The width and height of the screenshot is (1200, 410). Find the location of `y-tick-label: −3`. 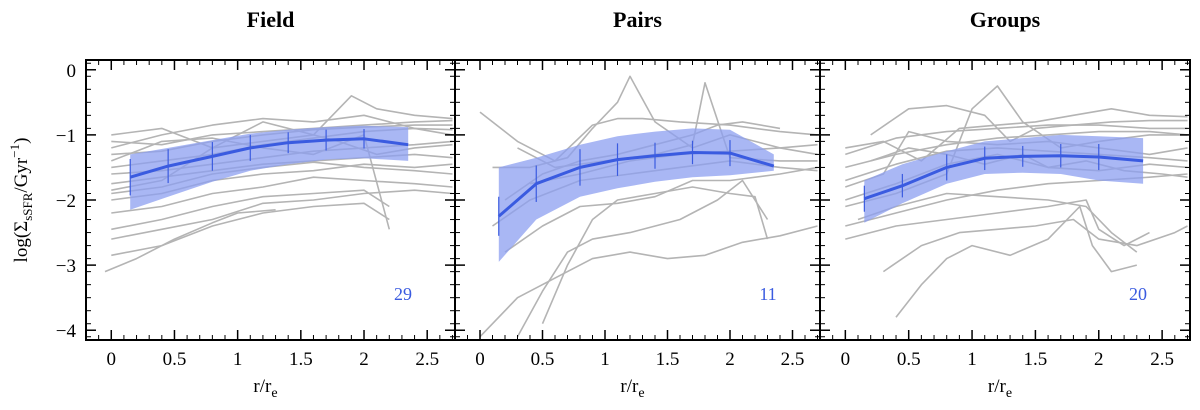

y-tick-label: −3 is located at coordinates (66, 266).